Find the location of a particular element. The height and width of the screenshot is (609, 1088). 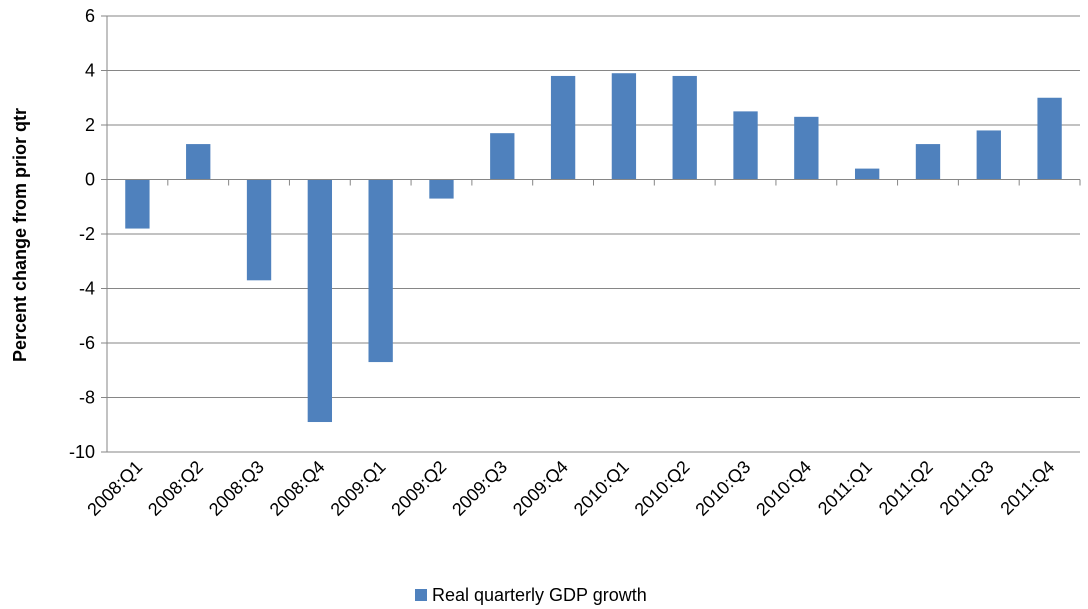

x-tick-label: 2009:Q3 is located at coordinates (479, 488).